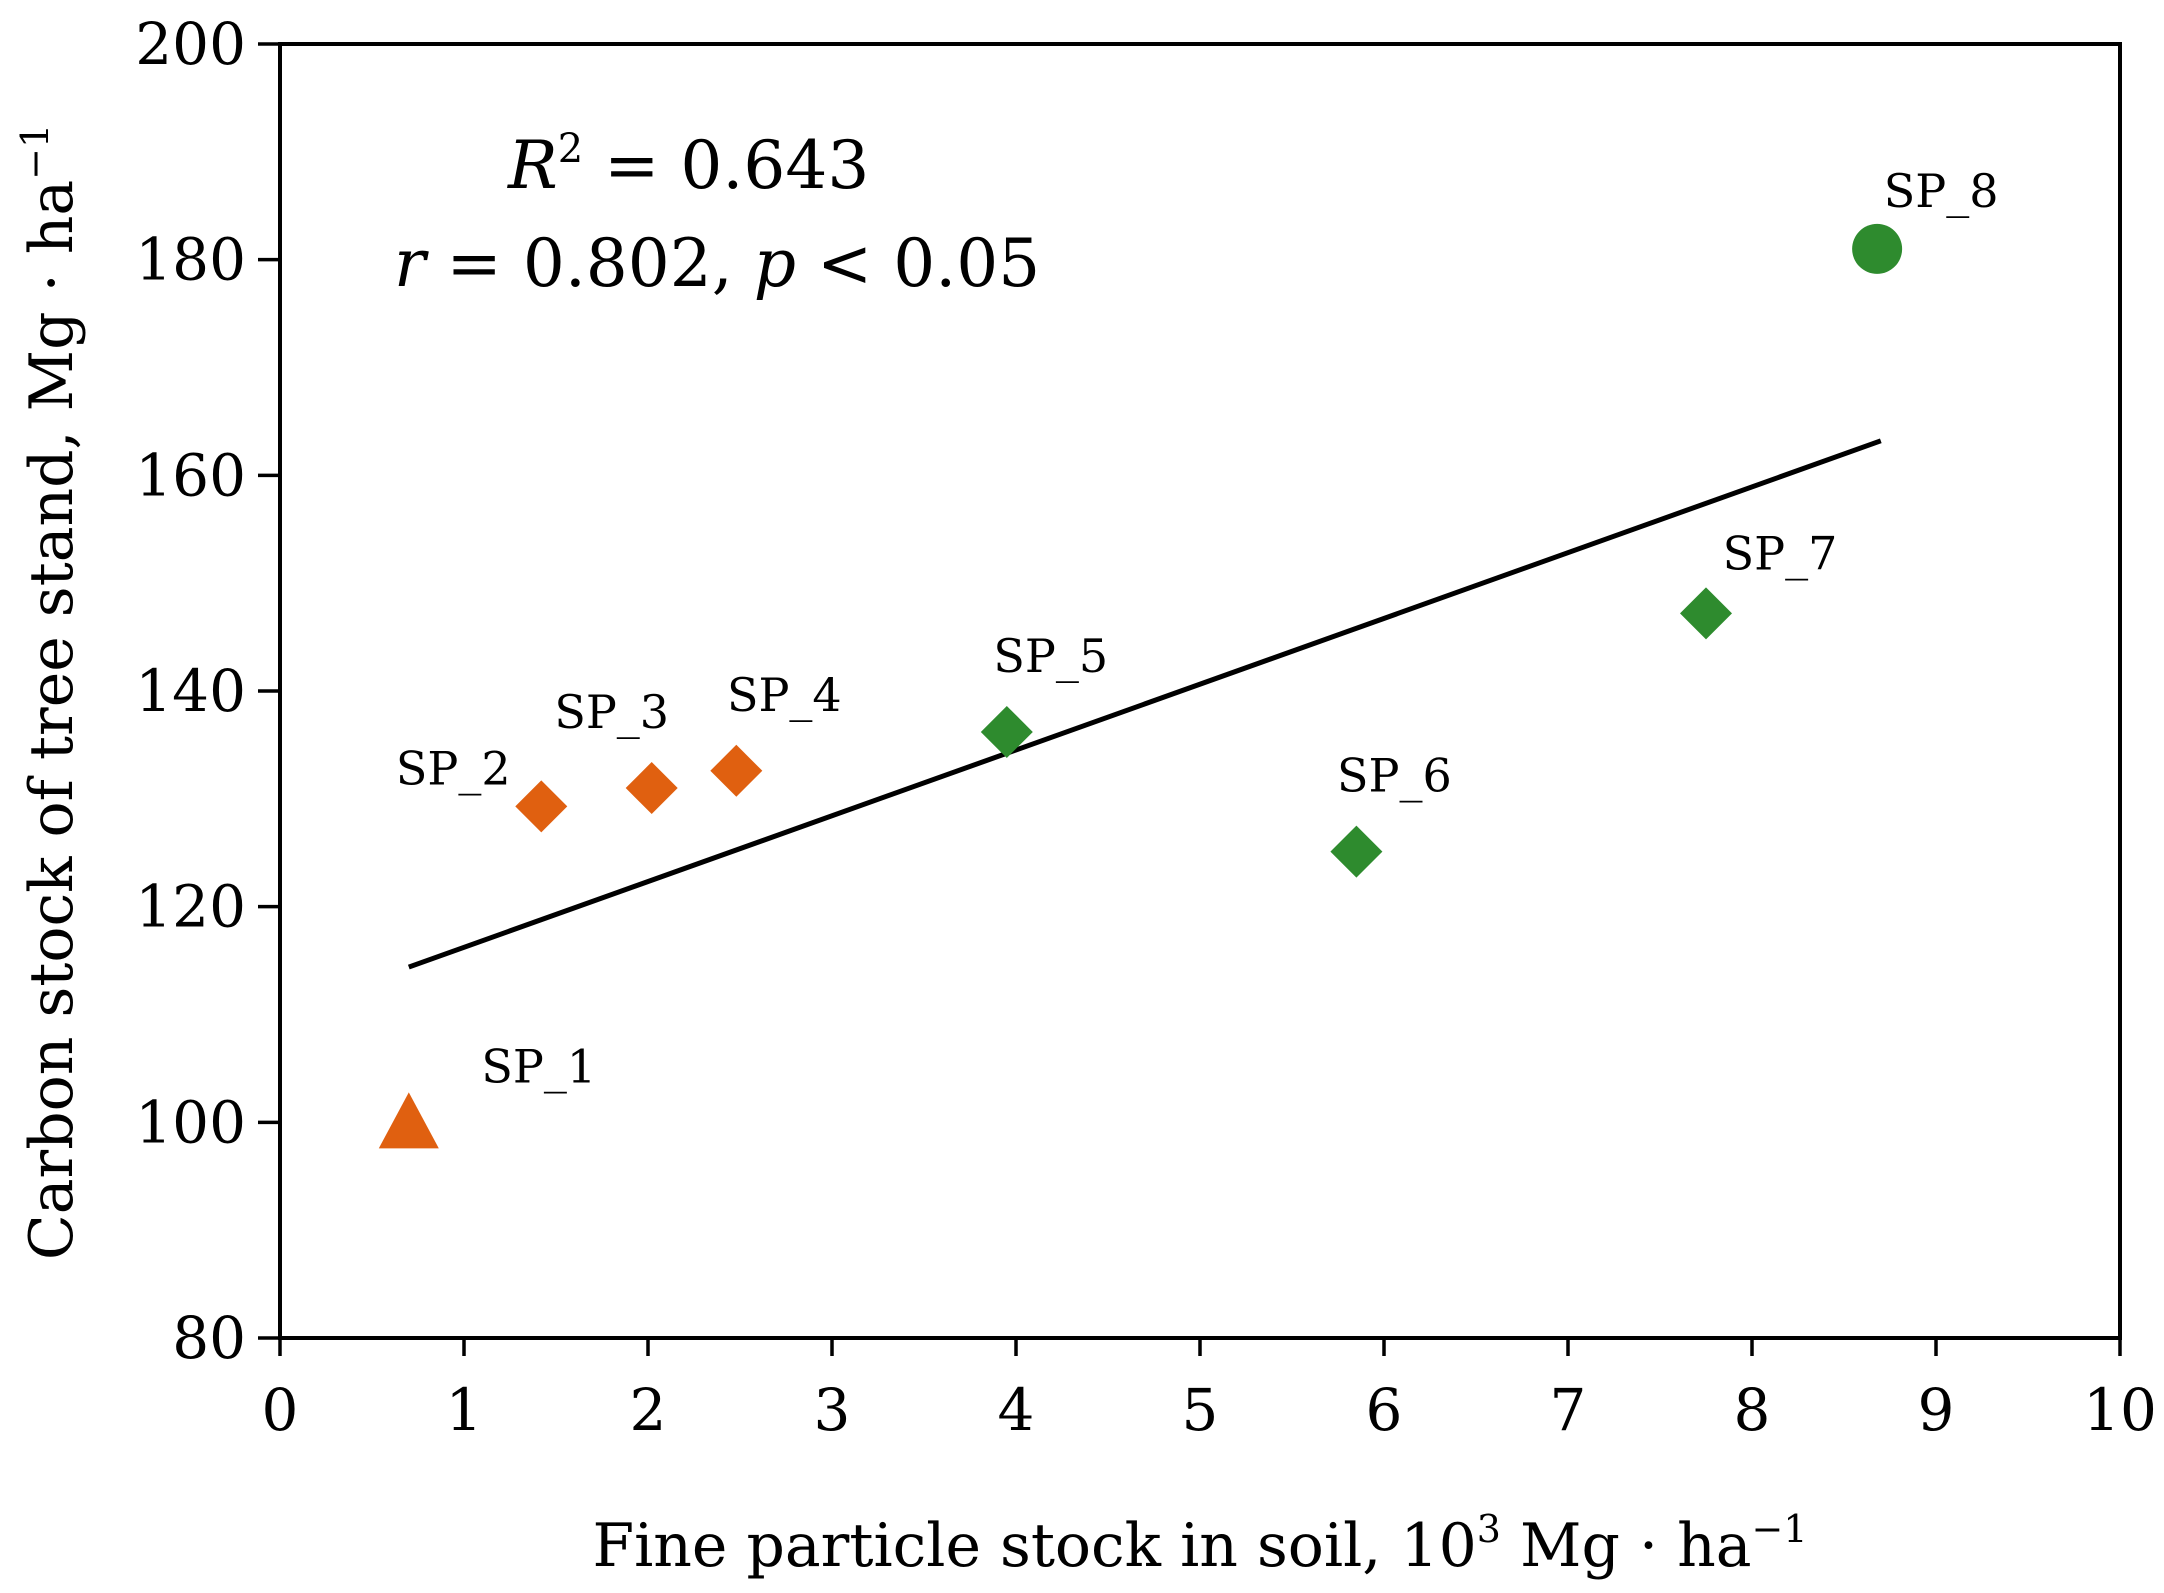  I want to click on y-tick-label: 100, so click(190, 1122).